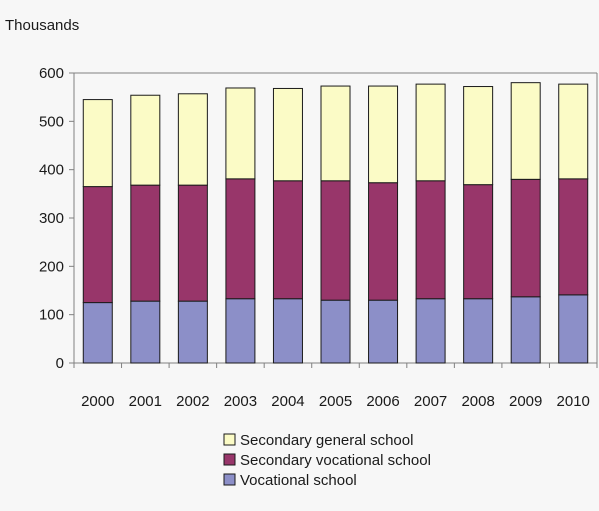  I want to click on x-tick-label: 2005, so click(335, 401).